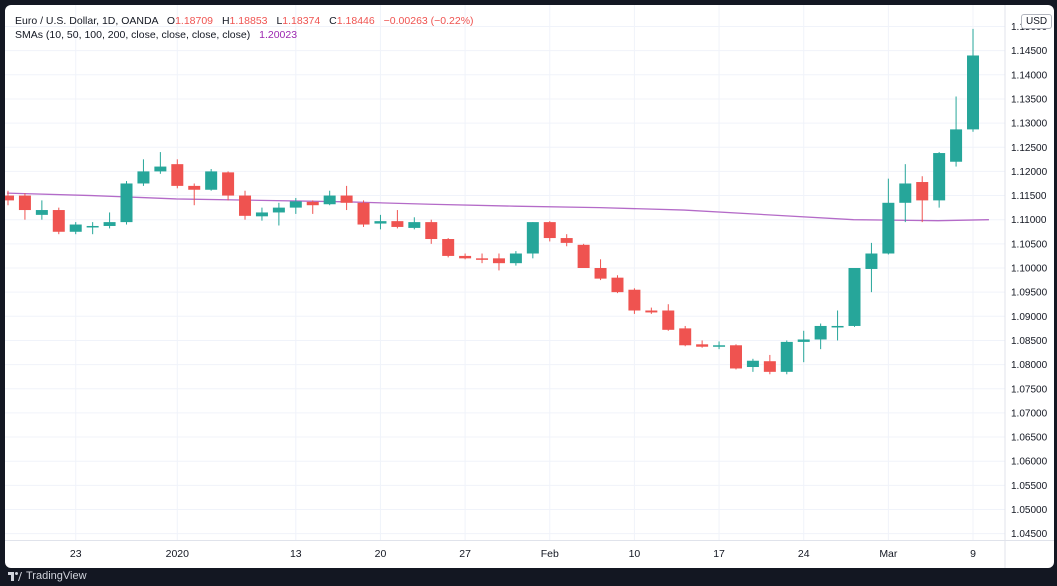 The image size is (1057, 586). Describe the element at coordinates (1029, 220) in the screenshot. I see `price-tick-label: 1.11000` at that location.